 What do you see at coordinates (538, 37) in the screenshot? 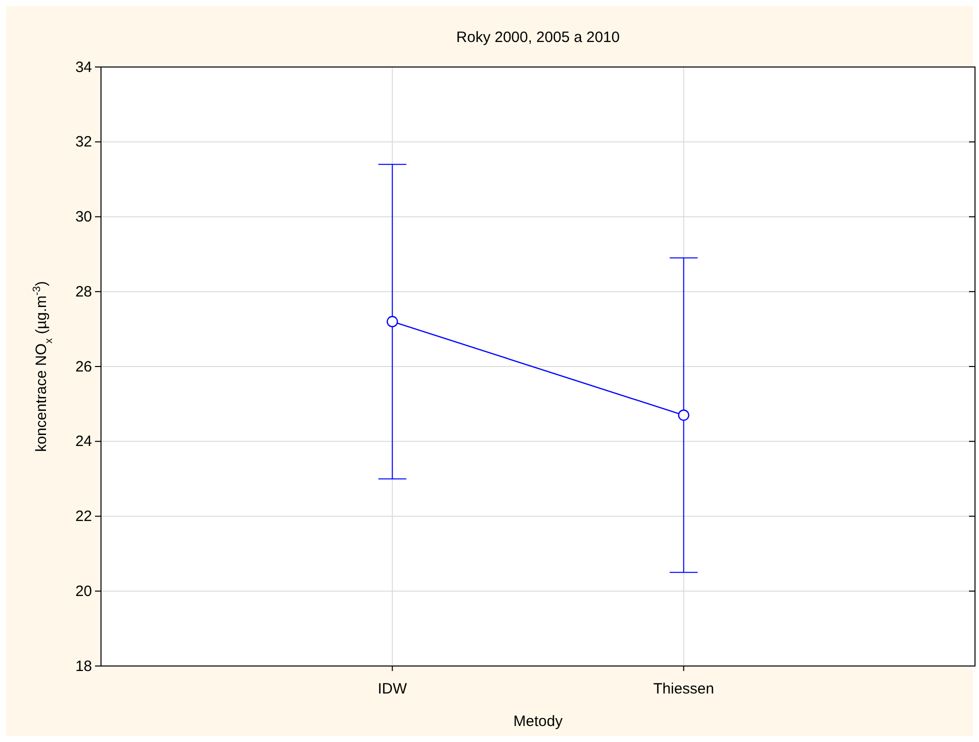
I see `chart-title: Roky 2000, 2005 a 2010` at bounding box center [538, 37].